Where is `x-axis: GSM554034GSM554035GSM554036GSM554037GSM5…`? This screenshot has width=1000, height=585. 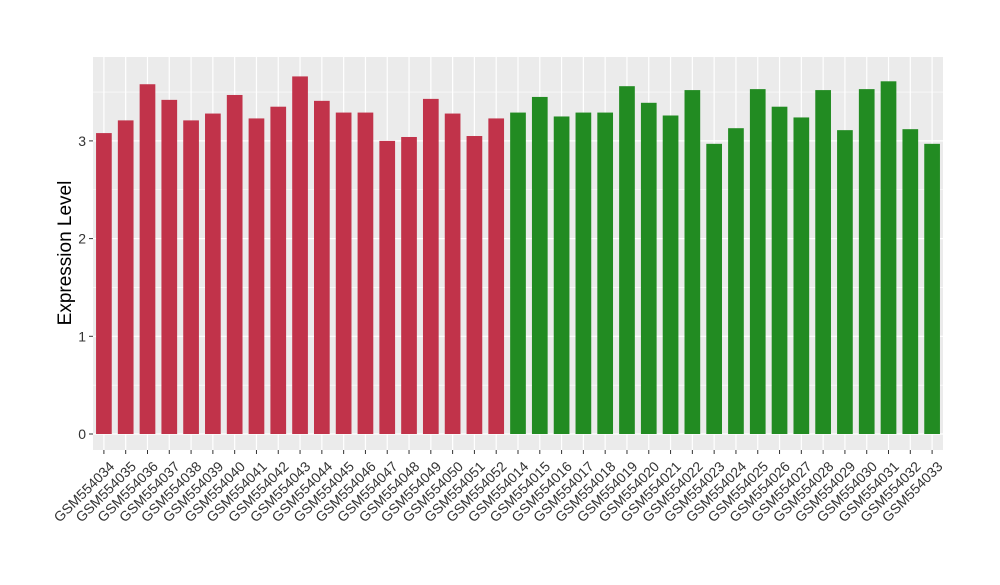 x-axis: GSM554034GSM554035GSM554036GSM554037GSM5… is located at coordinates (498, 487).